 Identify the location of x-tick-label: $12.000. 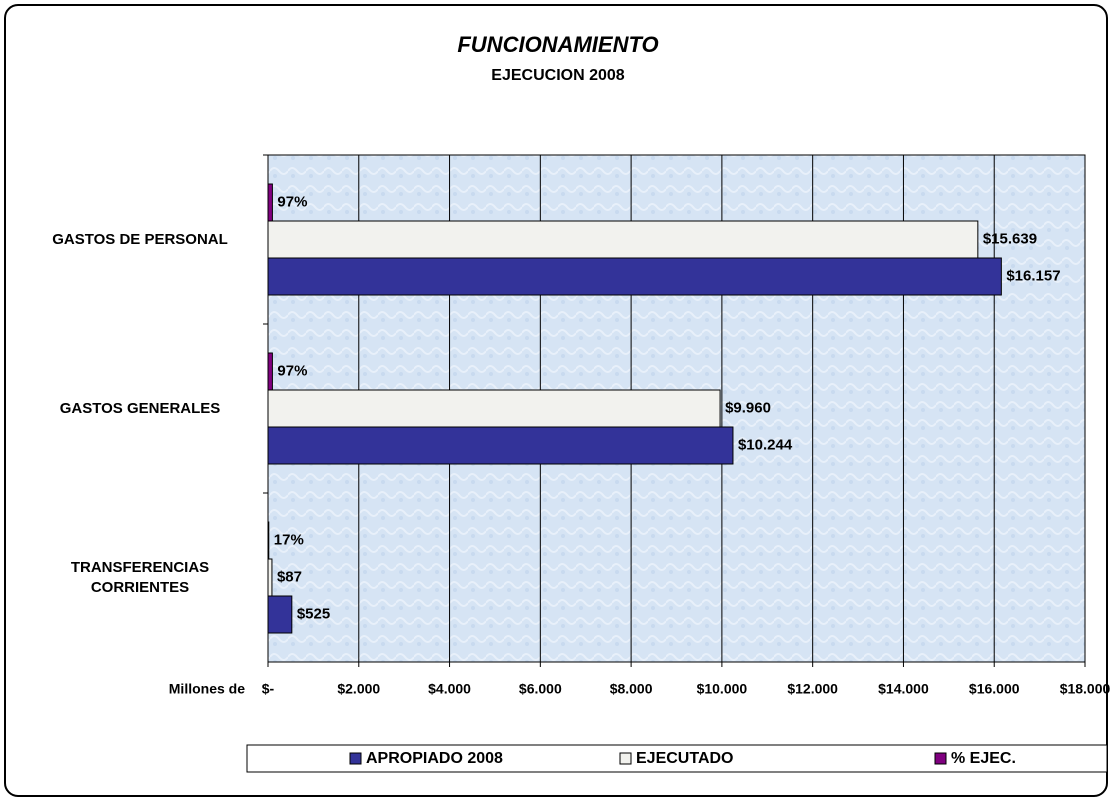
(812, 689).